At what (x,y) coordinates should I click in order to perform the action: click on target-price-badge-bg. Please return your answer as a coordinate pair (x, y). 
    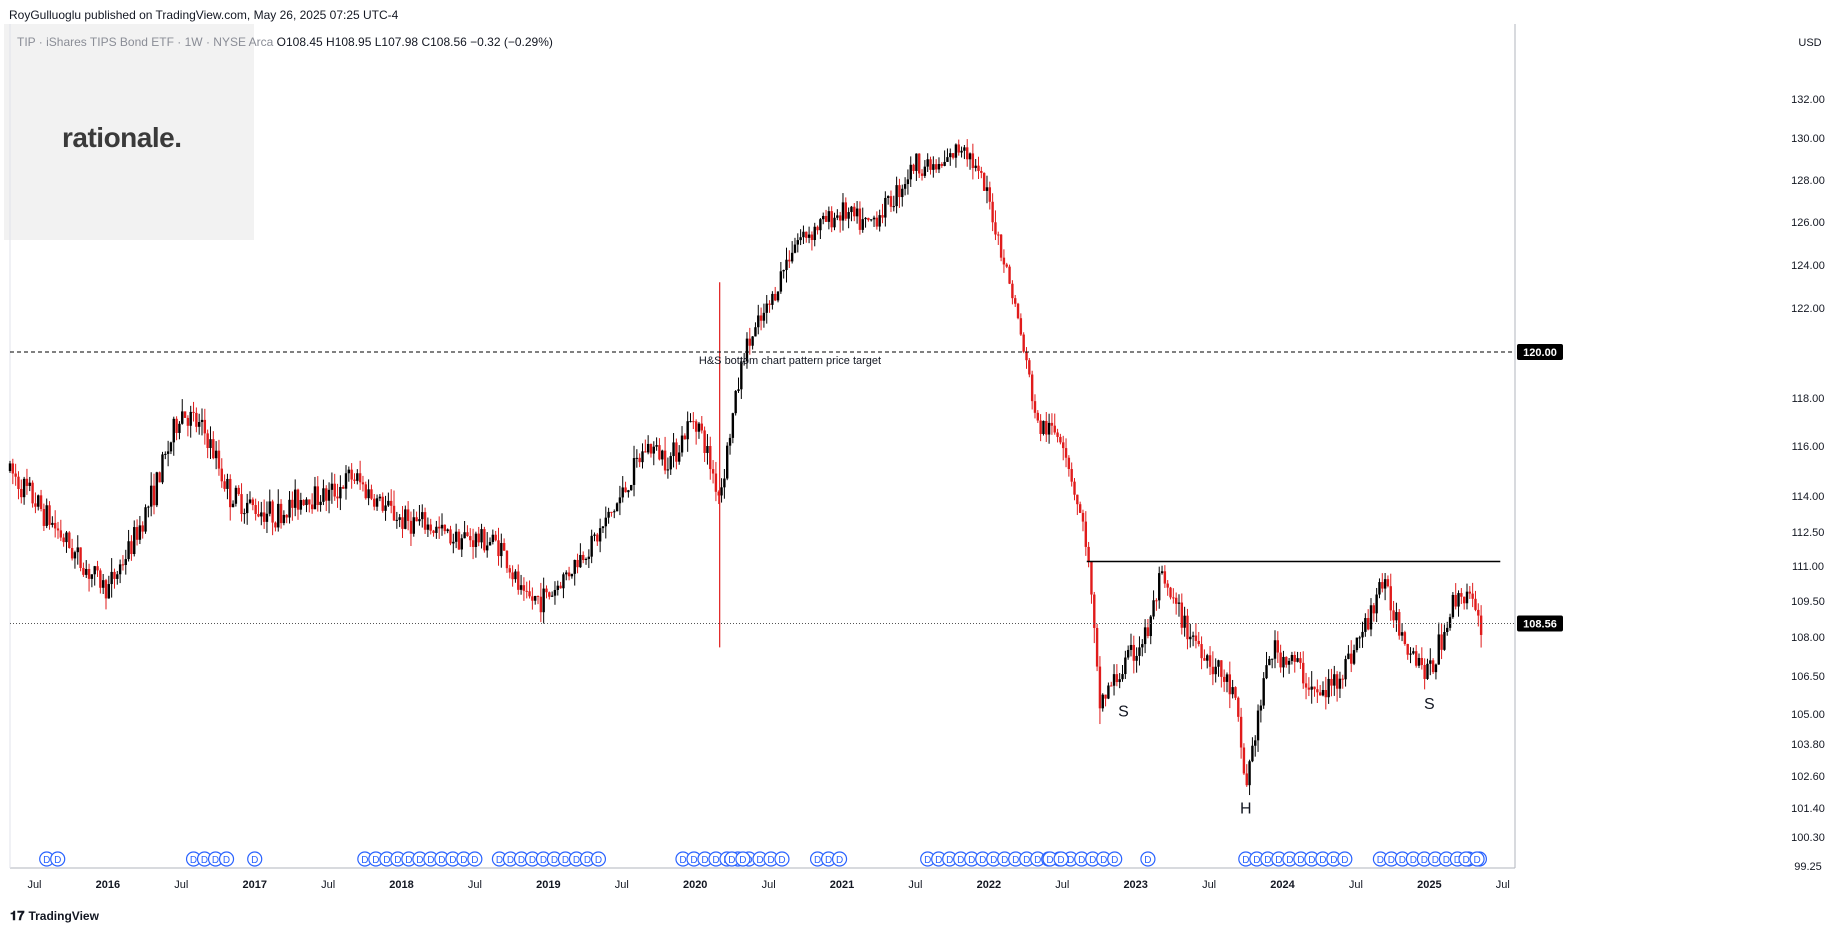
    Looking at the image, I should click on (1540, 352).